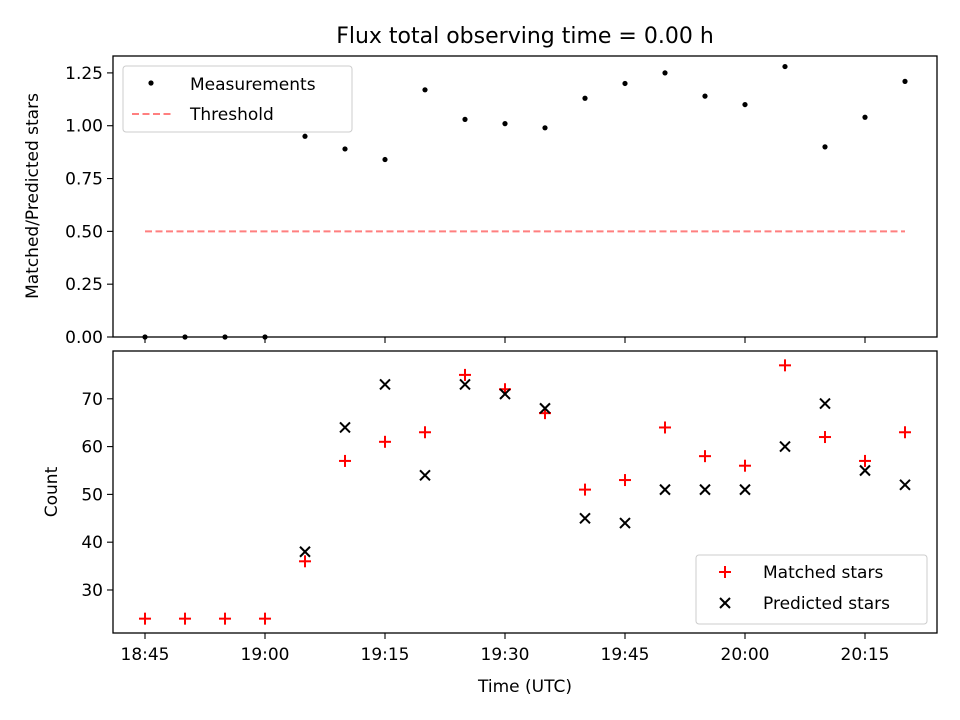 The image size is (960, 720). Describe the element at coordinates (52, 491) in the screenshot. I see `bottom-y-axis-label: Count` at that location.